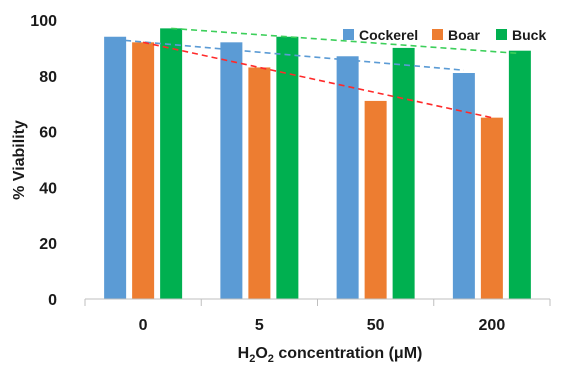  Describe the element at coordinates (143, 325) in the screenshot. I see `x-tick-label: 0` at that location.